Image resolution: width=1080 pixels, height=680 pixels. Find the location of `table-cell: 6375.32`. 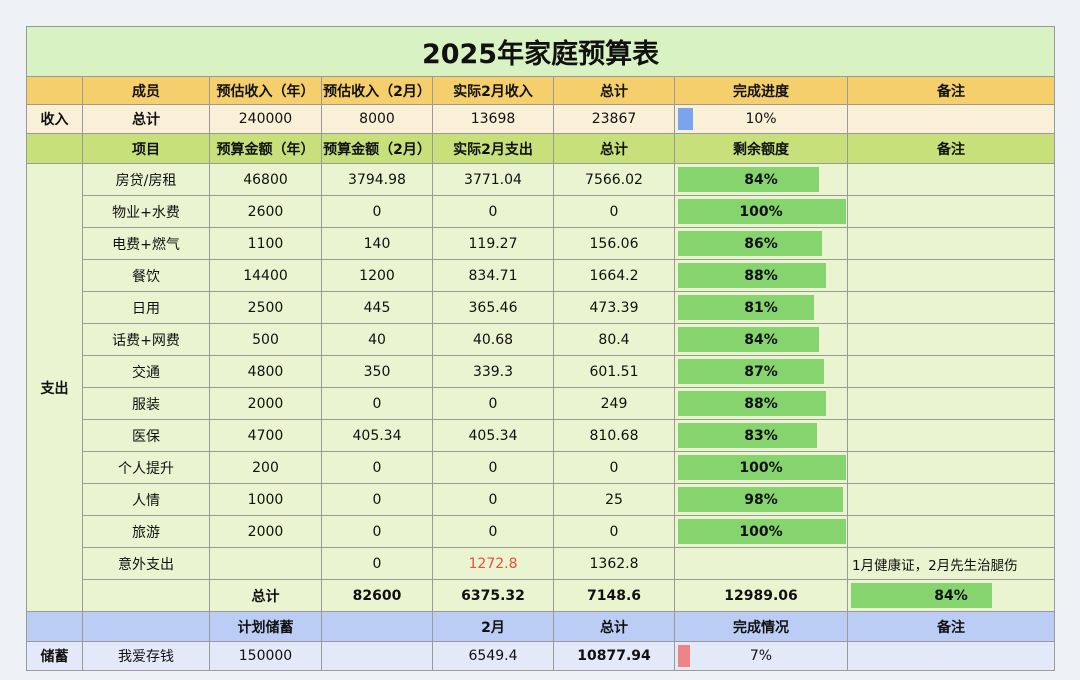

table-cell: 6375.32 is located at coordinates (493, 595).